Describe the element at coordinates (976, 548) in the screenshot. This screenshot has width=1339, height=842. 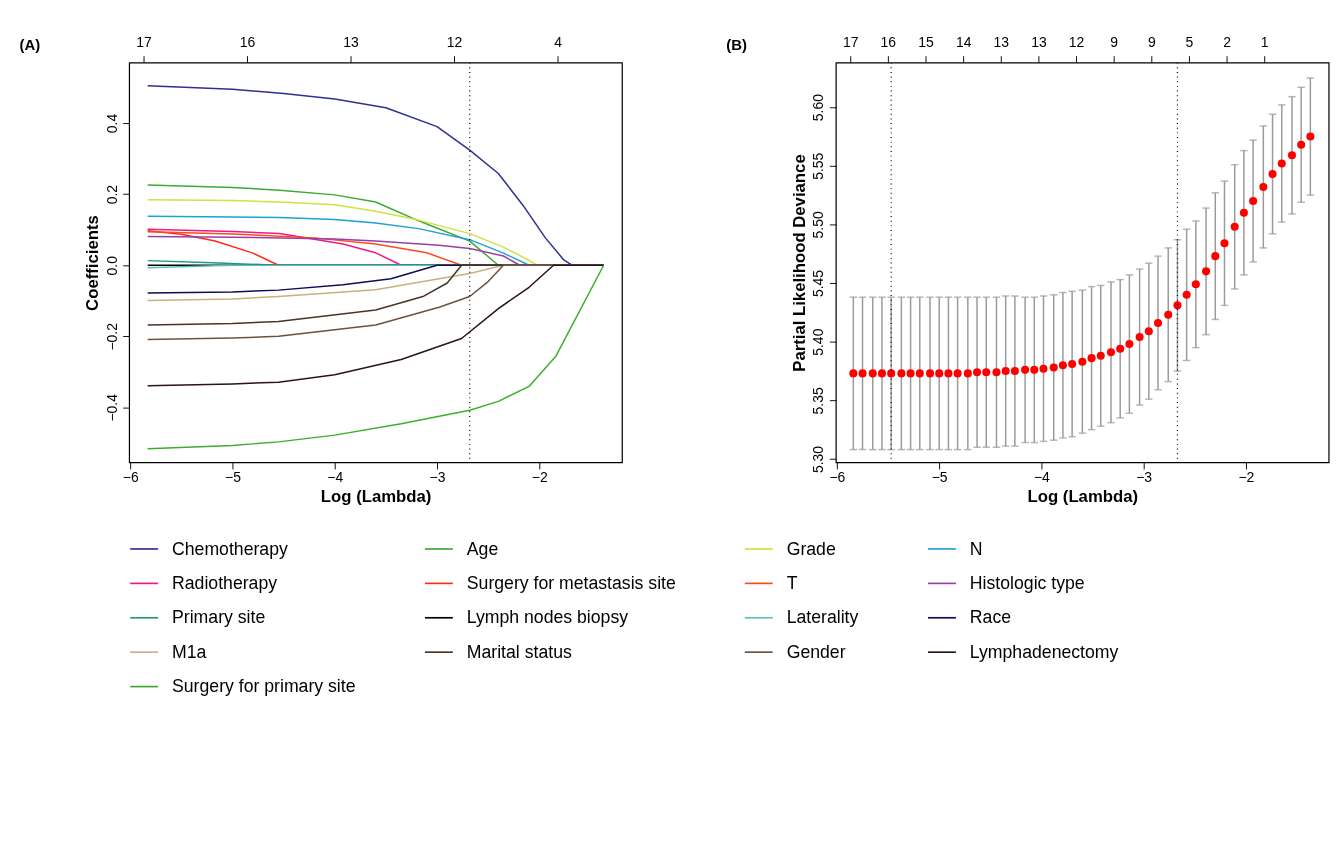
I see `legend-label: N` at that location.